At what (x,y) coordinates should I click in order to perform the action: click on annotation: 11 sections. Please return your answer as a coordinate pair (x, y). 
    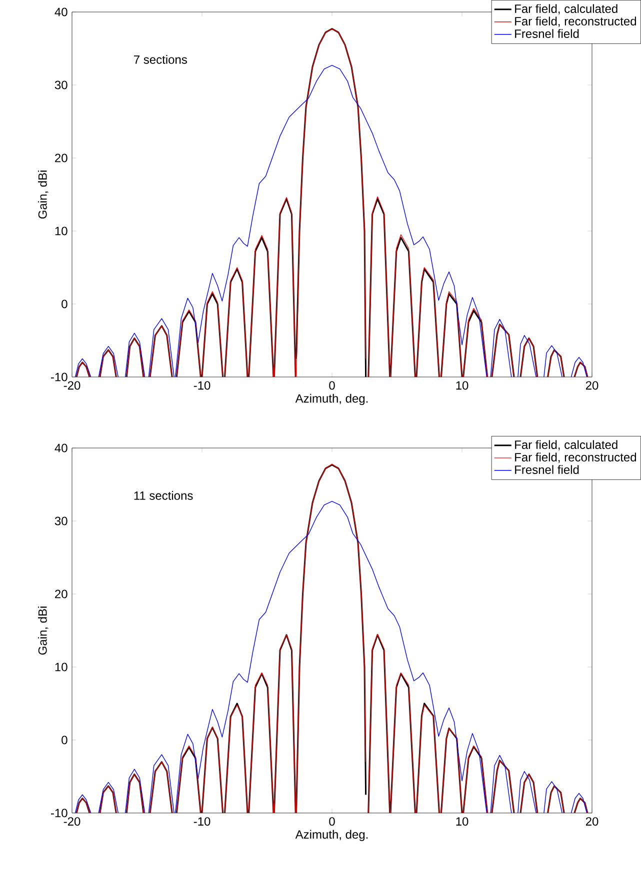
    Looking at the image, I should click on (163, 495).